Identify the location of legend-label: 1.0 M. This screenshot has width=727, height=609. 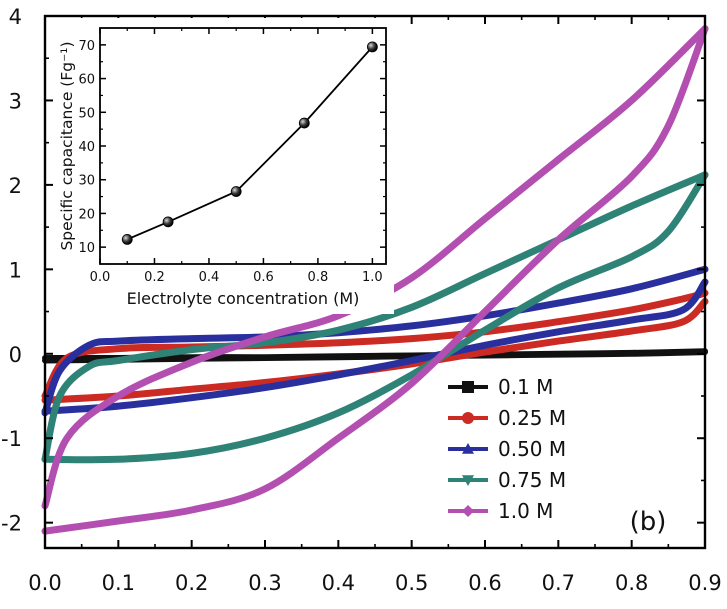
(525, 511).